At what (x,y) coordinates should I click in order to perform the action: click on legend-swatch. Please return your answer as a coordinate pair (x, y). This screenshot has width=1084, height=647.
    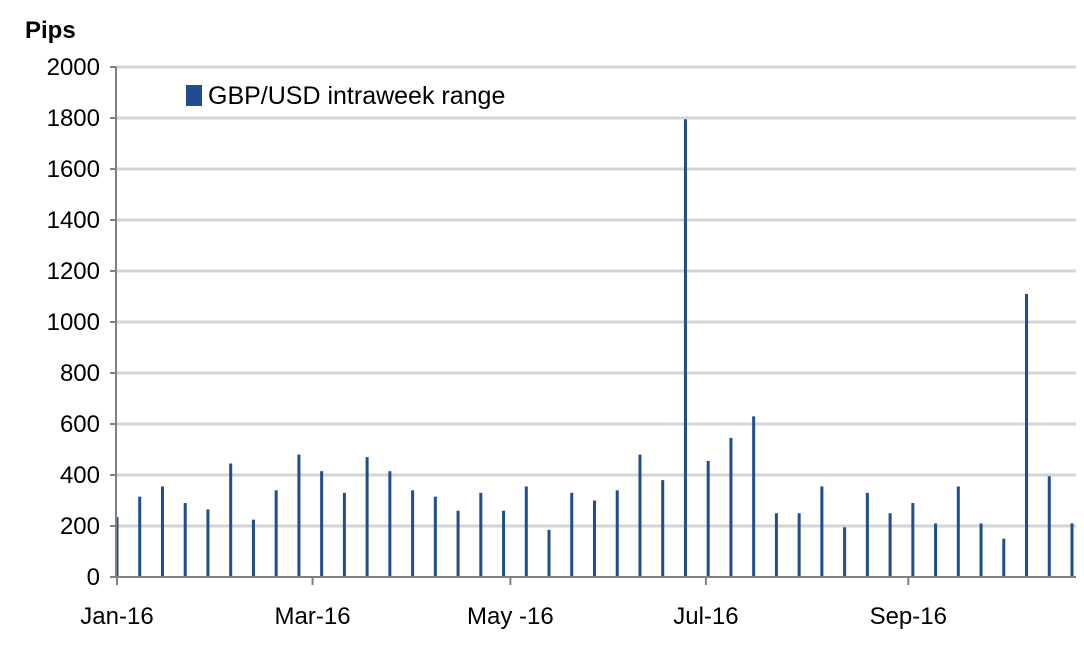
    Looking at the image, I should click on (194, 95).